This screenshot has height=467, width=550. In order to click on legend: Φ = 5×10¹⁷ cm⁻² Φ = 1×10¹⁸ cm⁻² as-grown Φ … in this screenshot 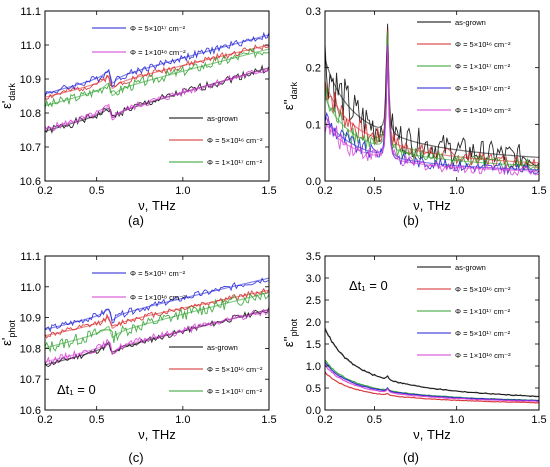, I will do `click(177, 332)`.